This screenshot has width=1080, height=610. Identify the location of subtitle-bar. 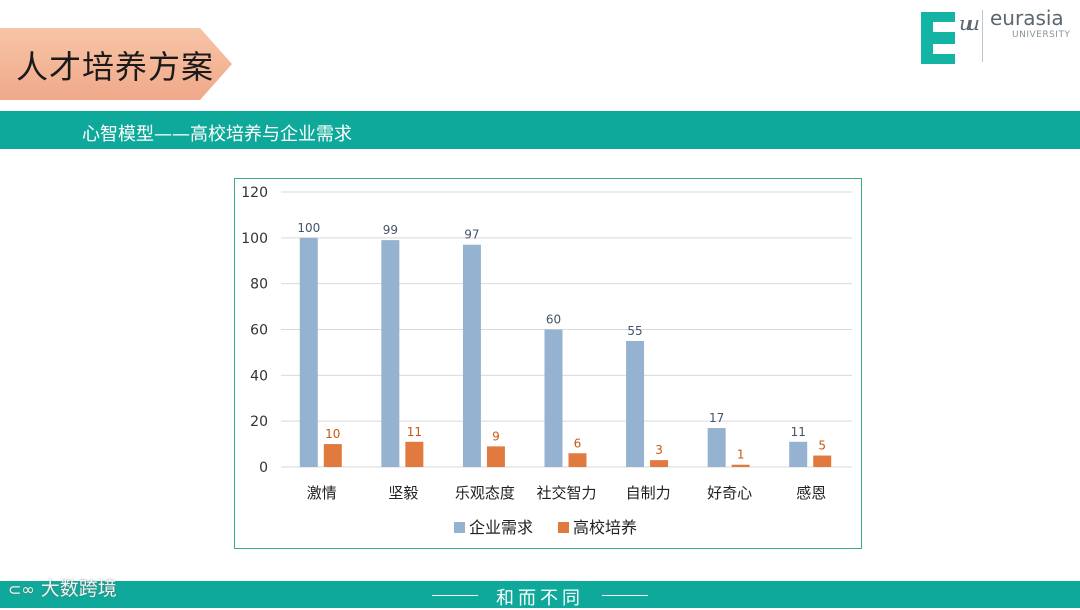
(540, 130).